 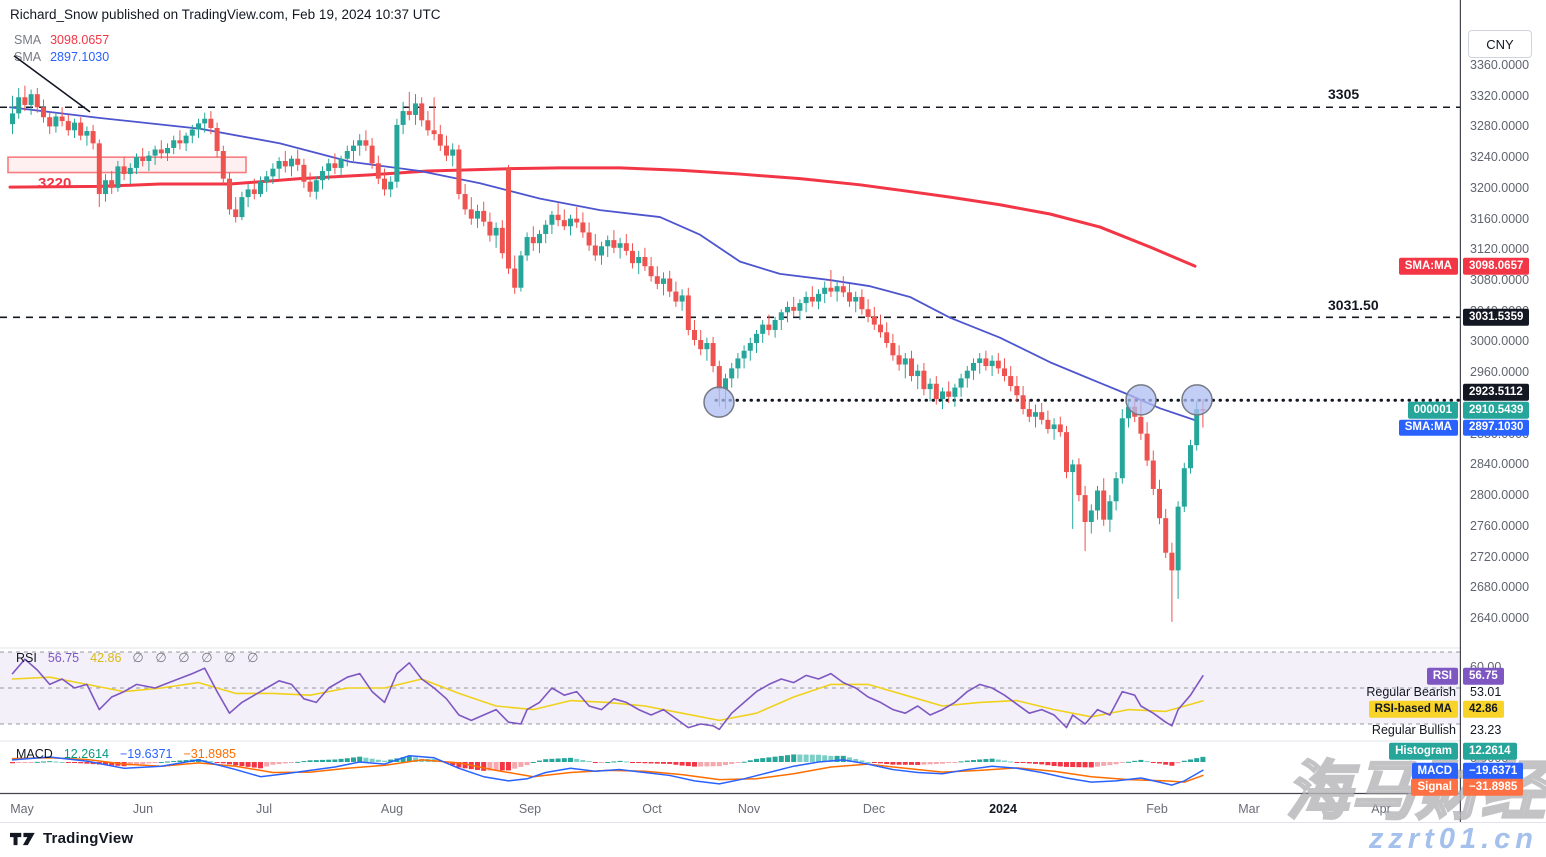 I want to click on price-tick: 3120.0000, so click(x=1500, y=249).